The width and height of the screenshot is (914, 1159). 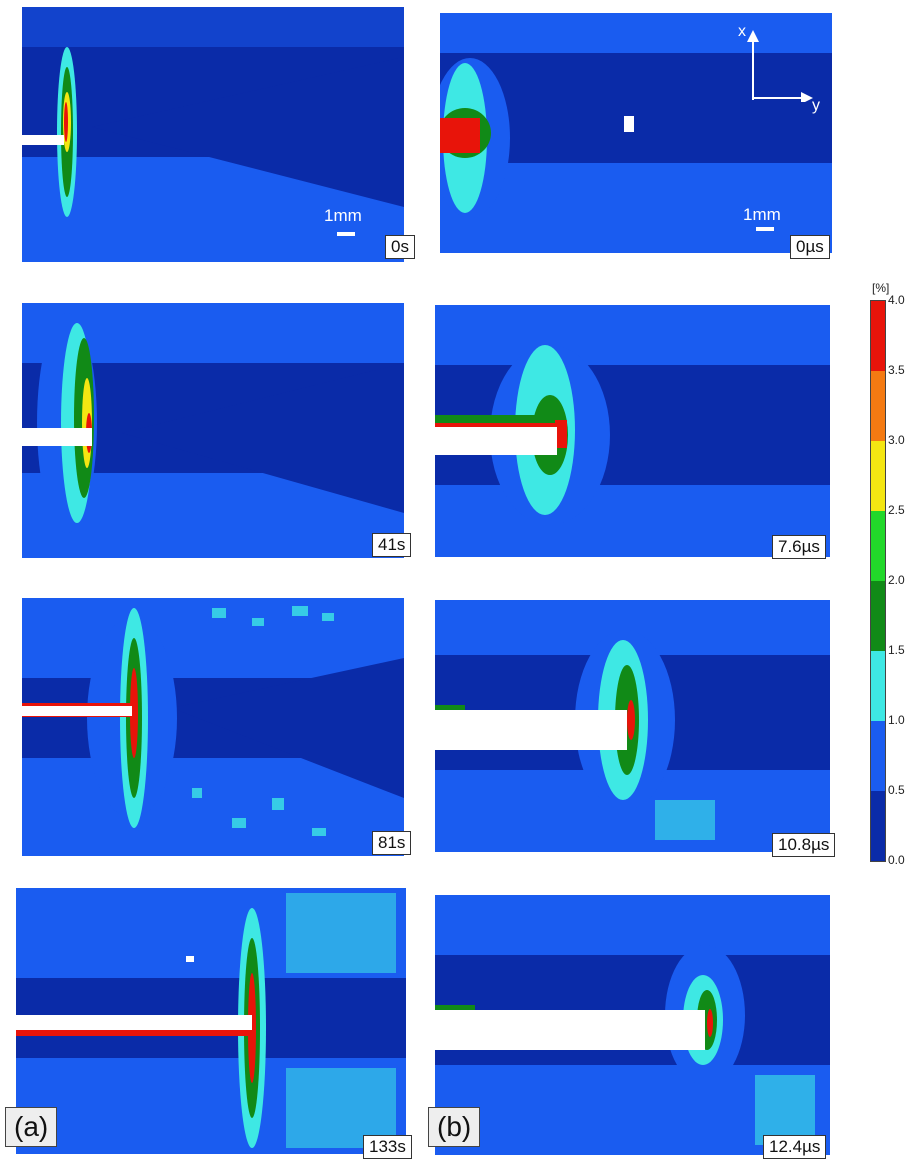 I want to click on colorbar-tick-label: 4.0, so click(x=896, y=300).